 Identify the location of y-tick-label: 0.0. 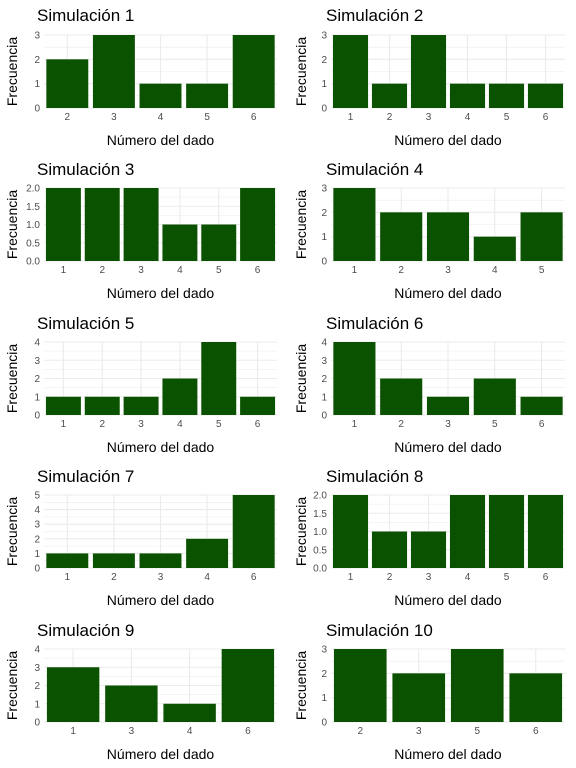
(33, 262).